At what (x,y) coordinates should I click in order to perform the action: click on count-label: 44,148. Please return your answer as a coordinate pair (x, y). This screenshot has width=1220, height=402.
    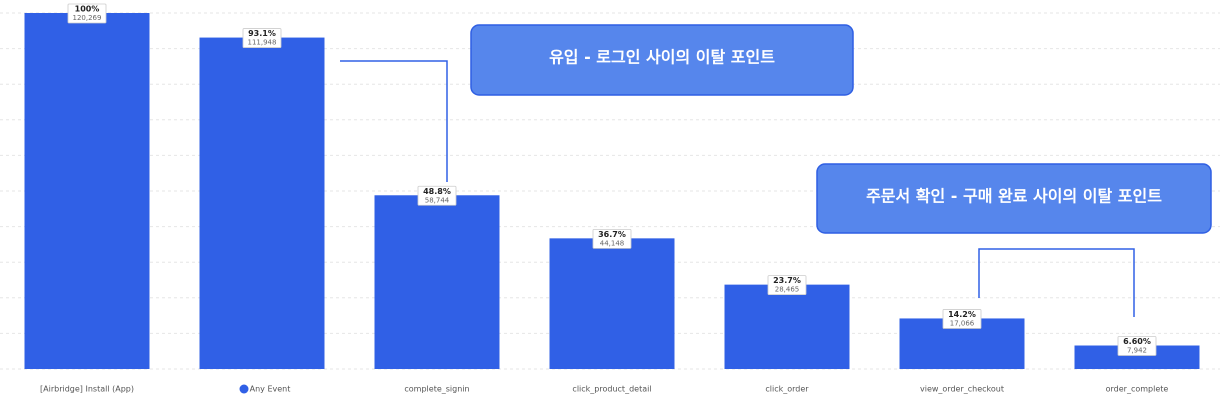
    Looking at the image, I should click on (612, 243).